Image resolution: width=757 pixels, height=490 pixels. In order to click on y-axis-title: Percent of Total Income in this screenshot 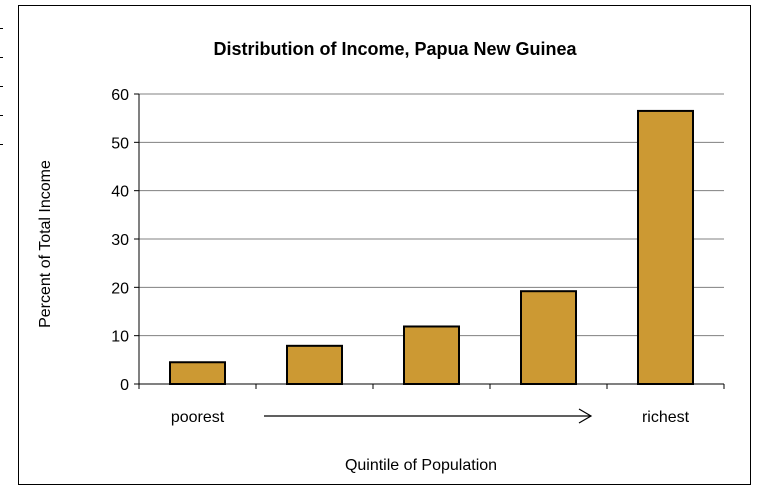, I will do `click(45, 244)`.